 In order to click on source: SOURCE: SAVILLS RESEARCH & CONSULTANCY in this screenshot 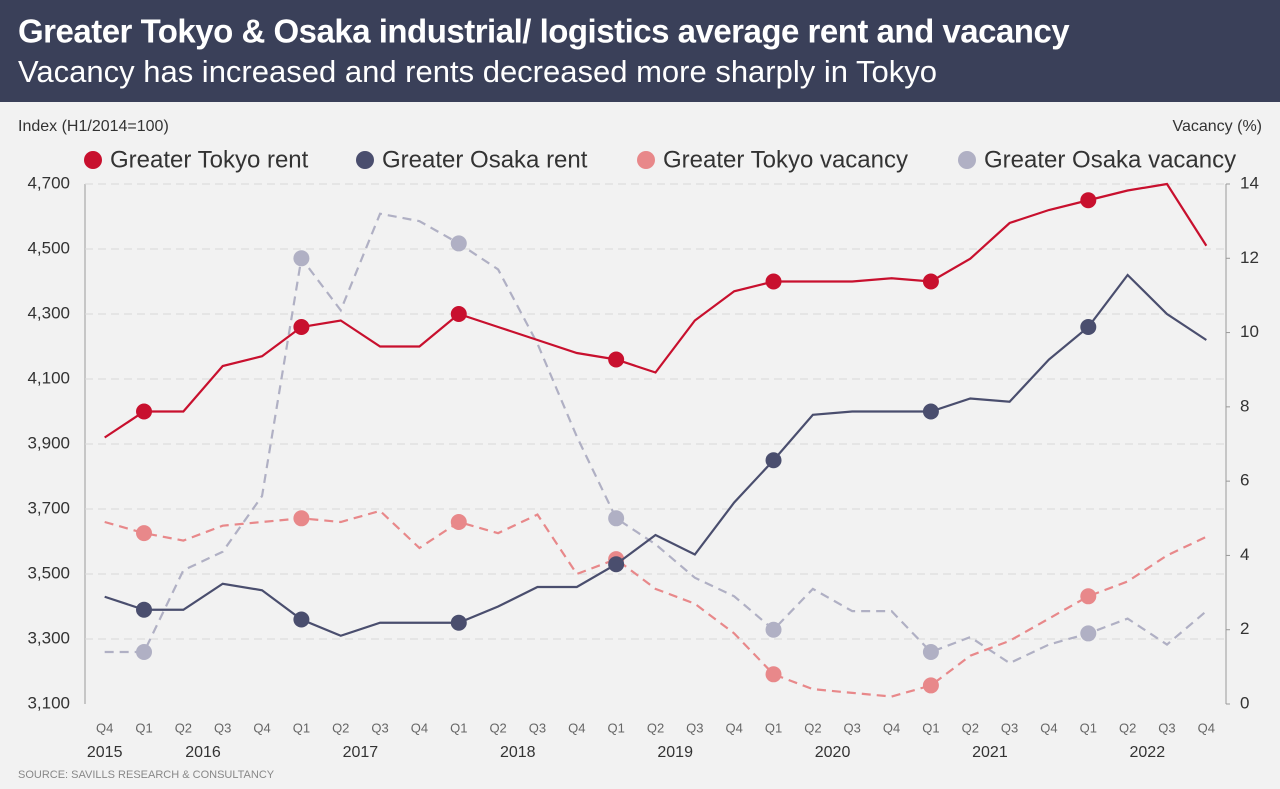, I will do `click(146, 775)`.